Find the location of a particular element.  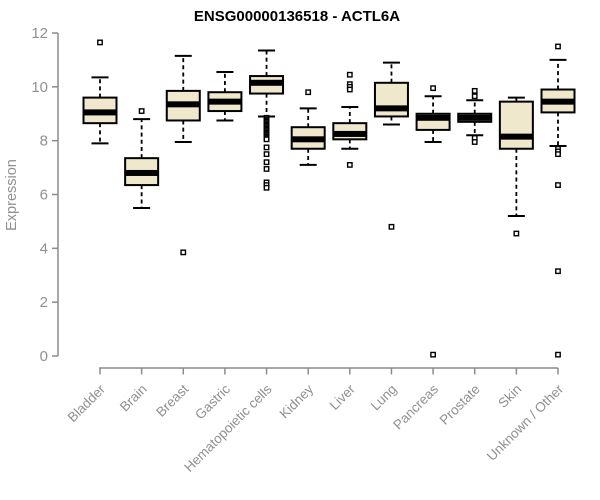

x-tick-label-pancreas: Pancreas is located at coordinates (415, 406).